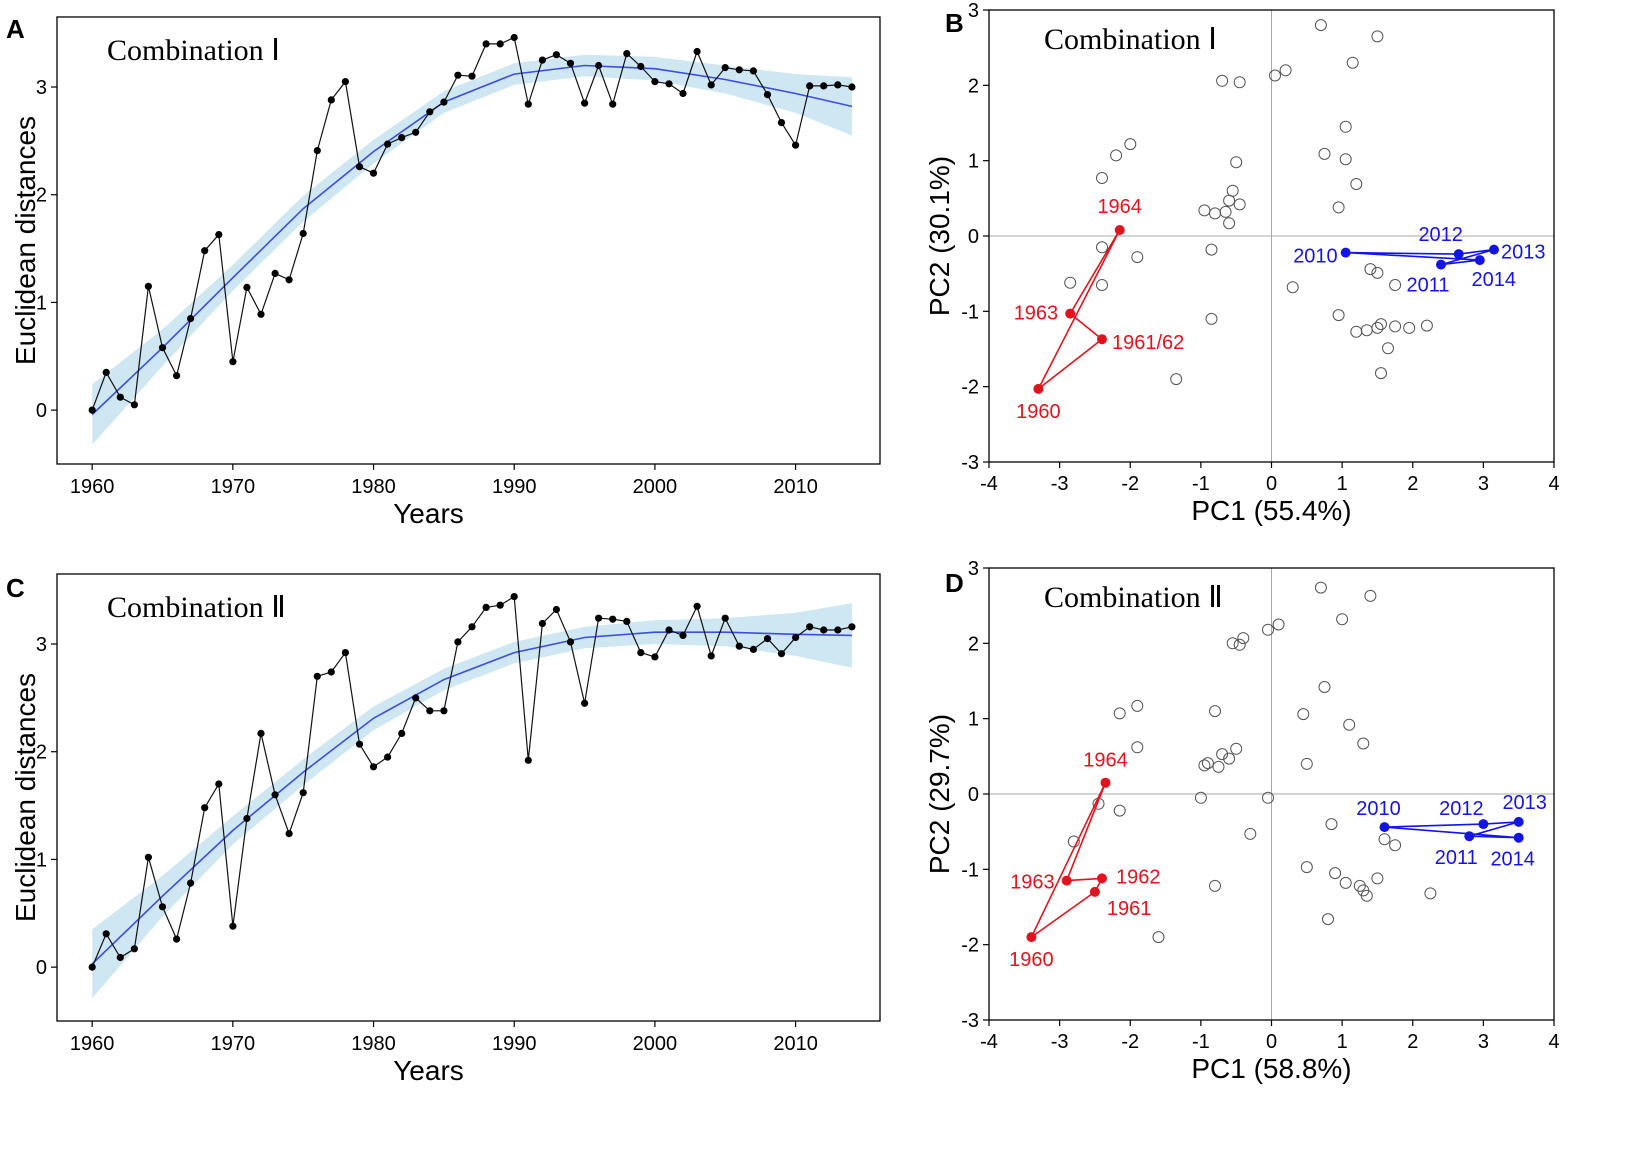 This screenshot has height=1149, width=1650. Describe the element at coordinates (15, 588) in the screenshot. I see `panel-label-c: C` at that location.